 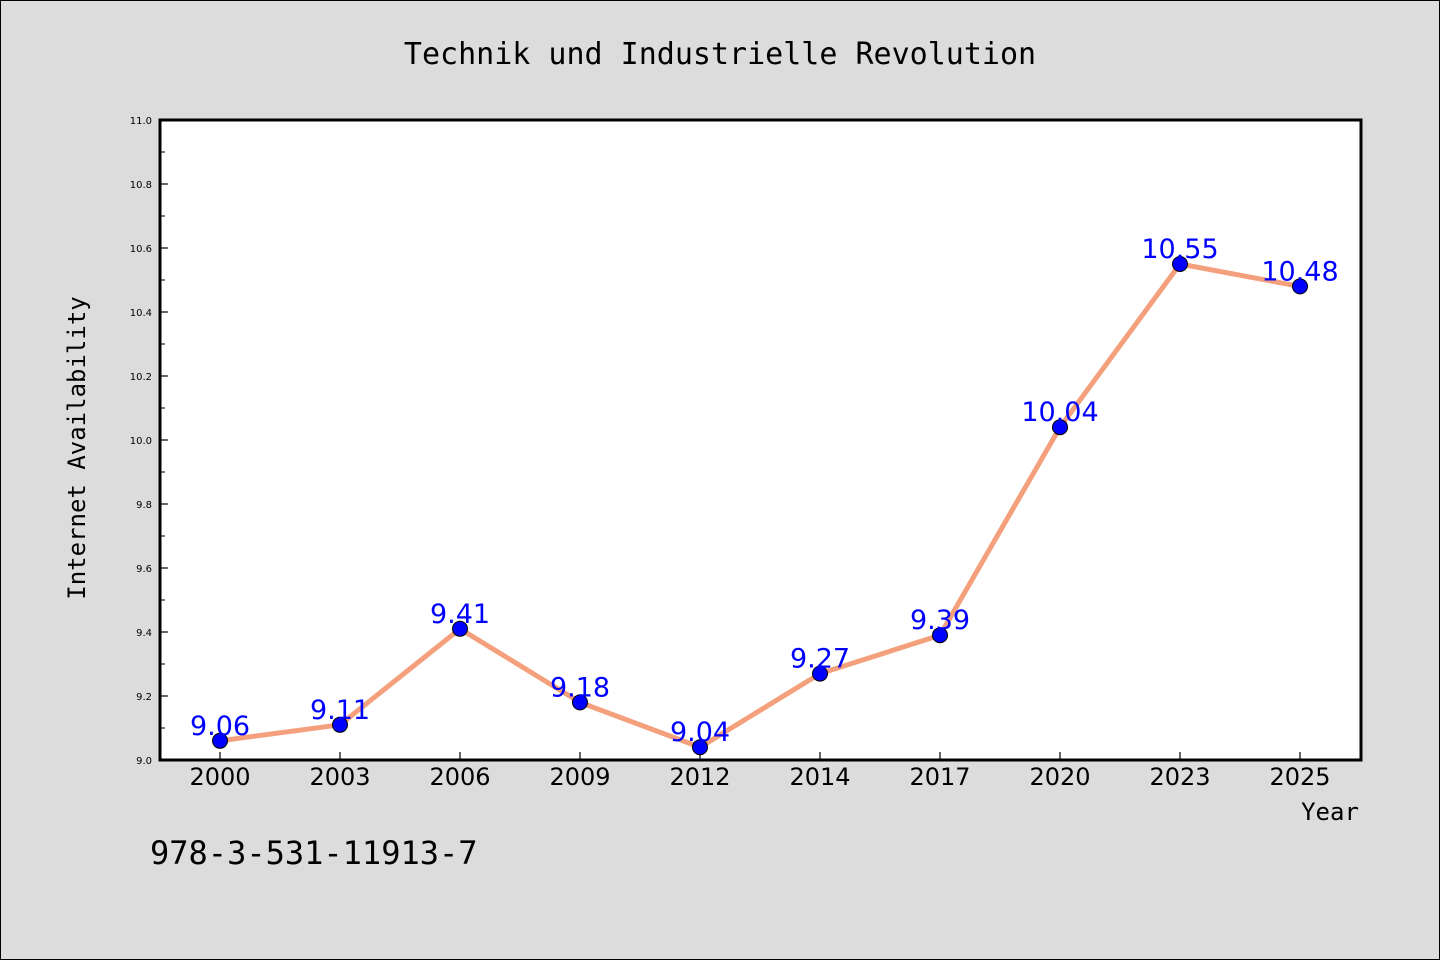 I want to click on y-tick-label: 10.0, so click(x=141, y=441).